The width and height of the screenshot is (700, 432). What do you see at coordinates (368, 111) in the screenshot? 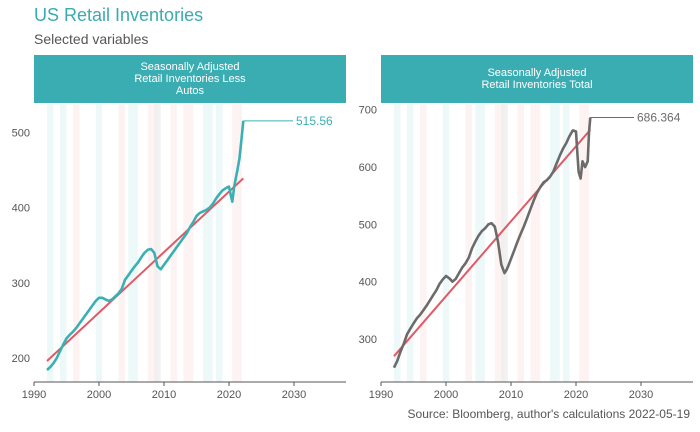
I see `y-tick-label: 700` at bounding box center [368, 111].